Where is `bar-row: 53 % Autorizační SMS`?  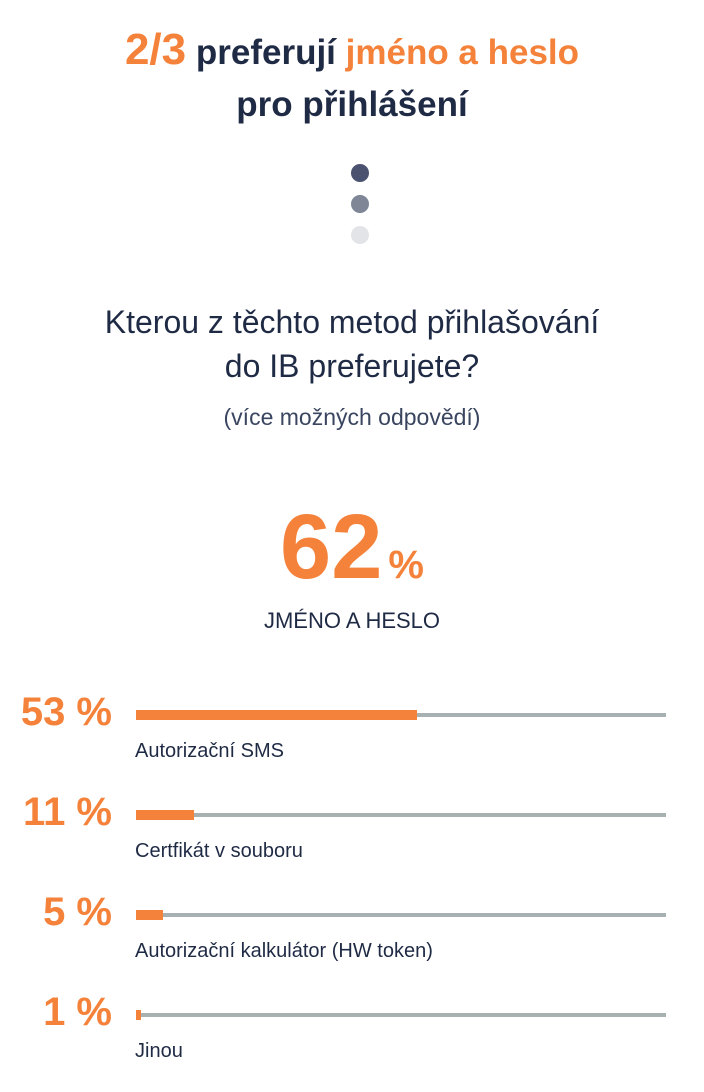 bar-row: 53 % Autorizační SMS is located at coordinates (352, 736).